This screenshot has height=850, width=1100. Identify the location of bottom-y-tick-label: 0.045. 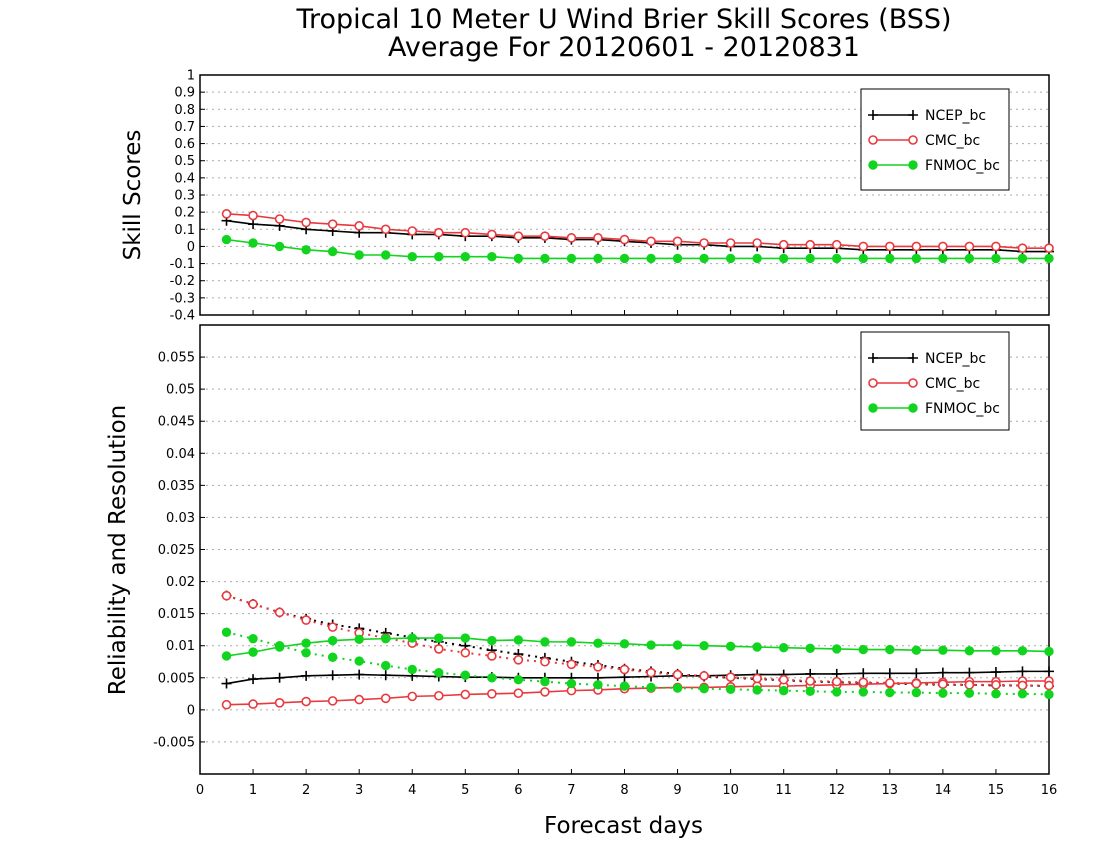
(176, 422).